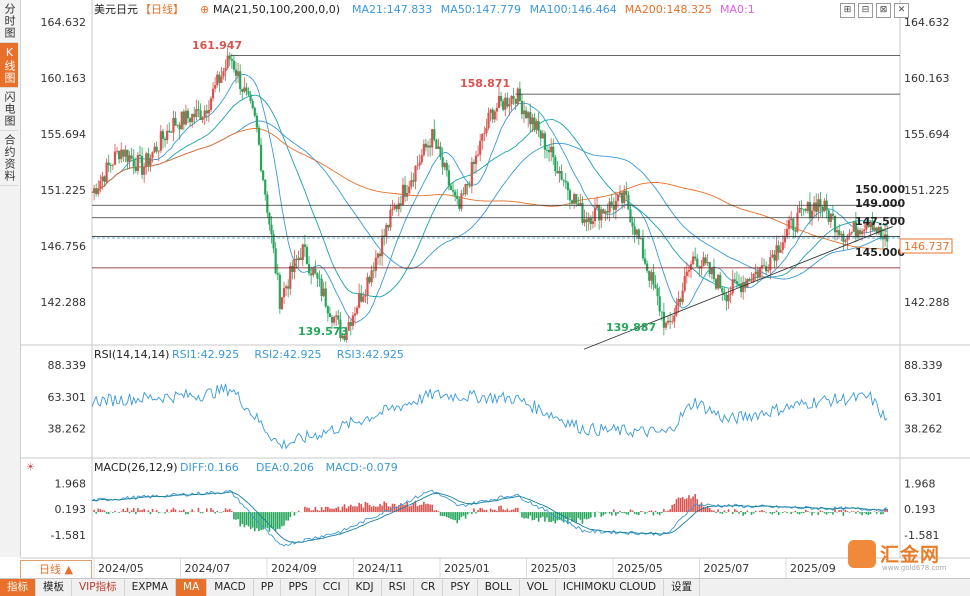 The image size is (970, 596). I want to click on toolbar-item-15: ICHIMOKU CLOUD, so click(610, 587).